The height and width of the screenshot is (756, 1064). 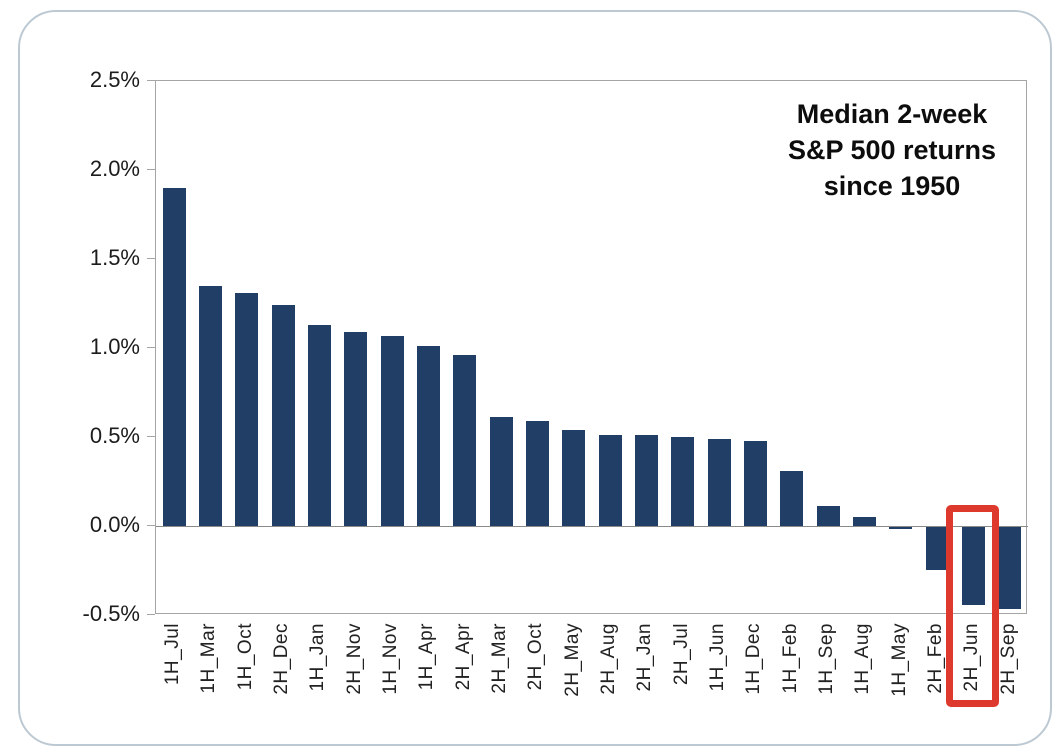 What do you see at coordinates (646, 480) in the screenshot?
I see `bar-2H_Jan` at bounding box center [646, 480].